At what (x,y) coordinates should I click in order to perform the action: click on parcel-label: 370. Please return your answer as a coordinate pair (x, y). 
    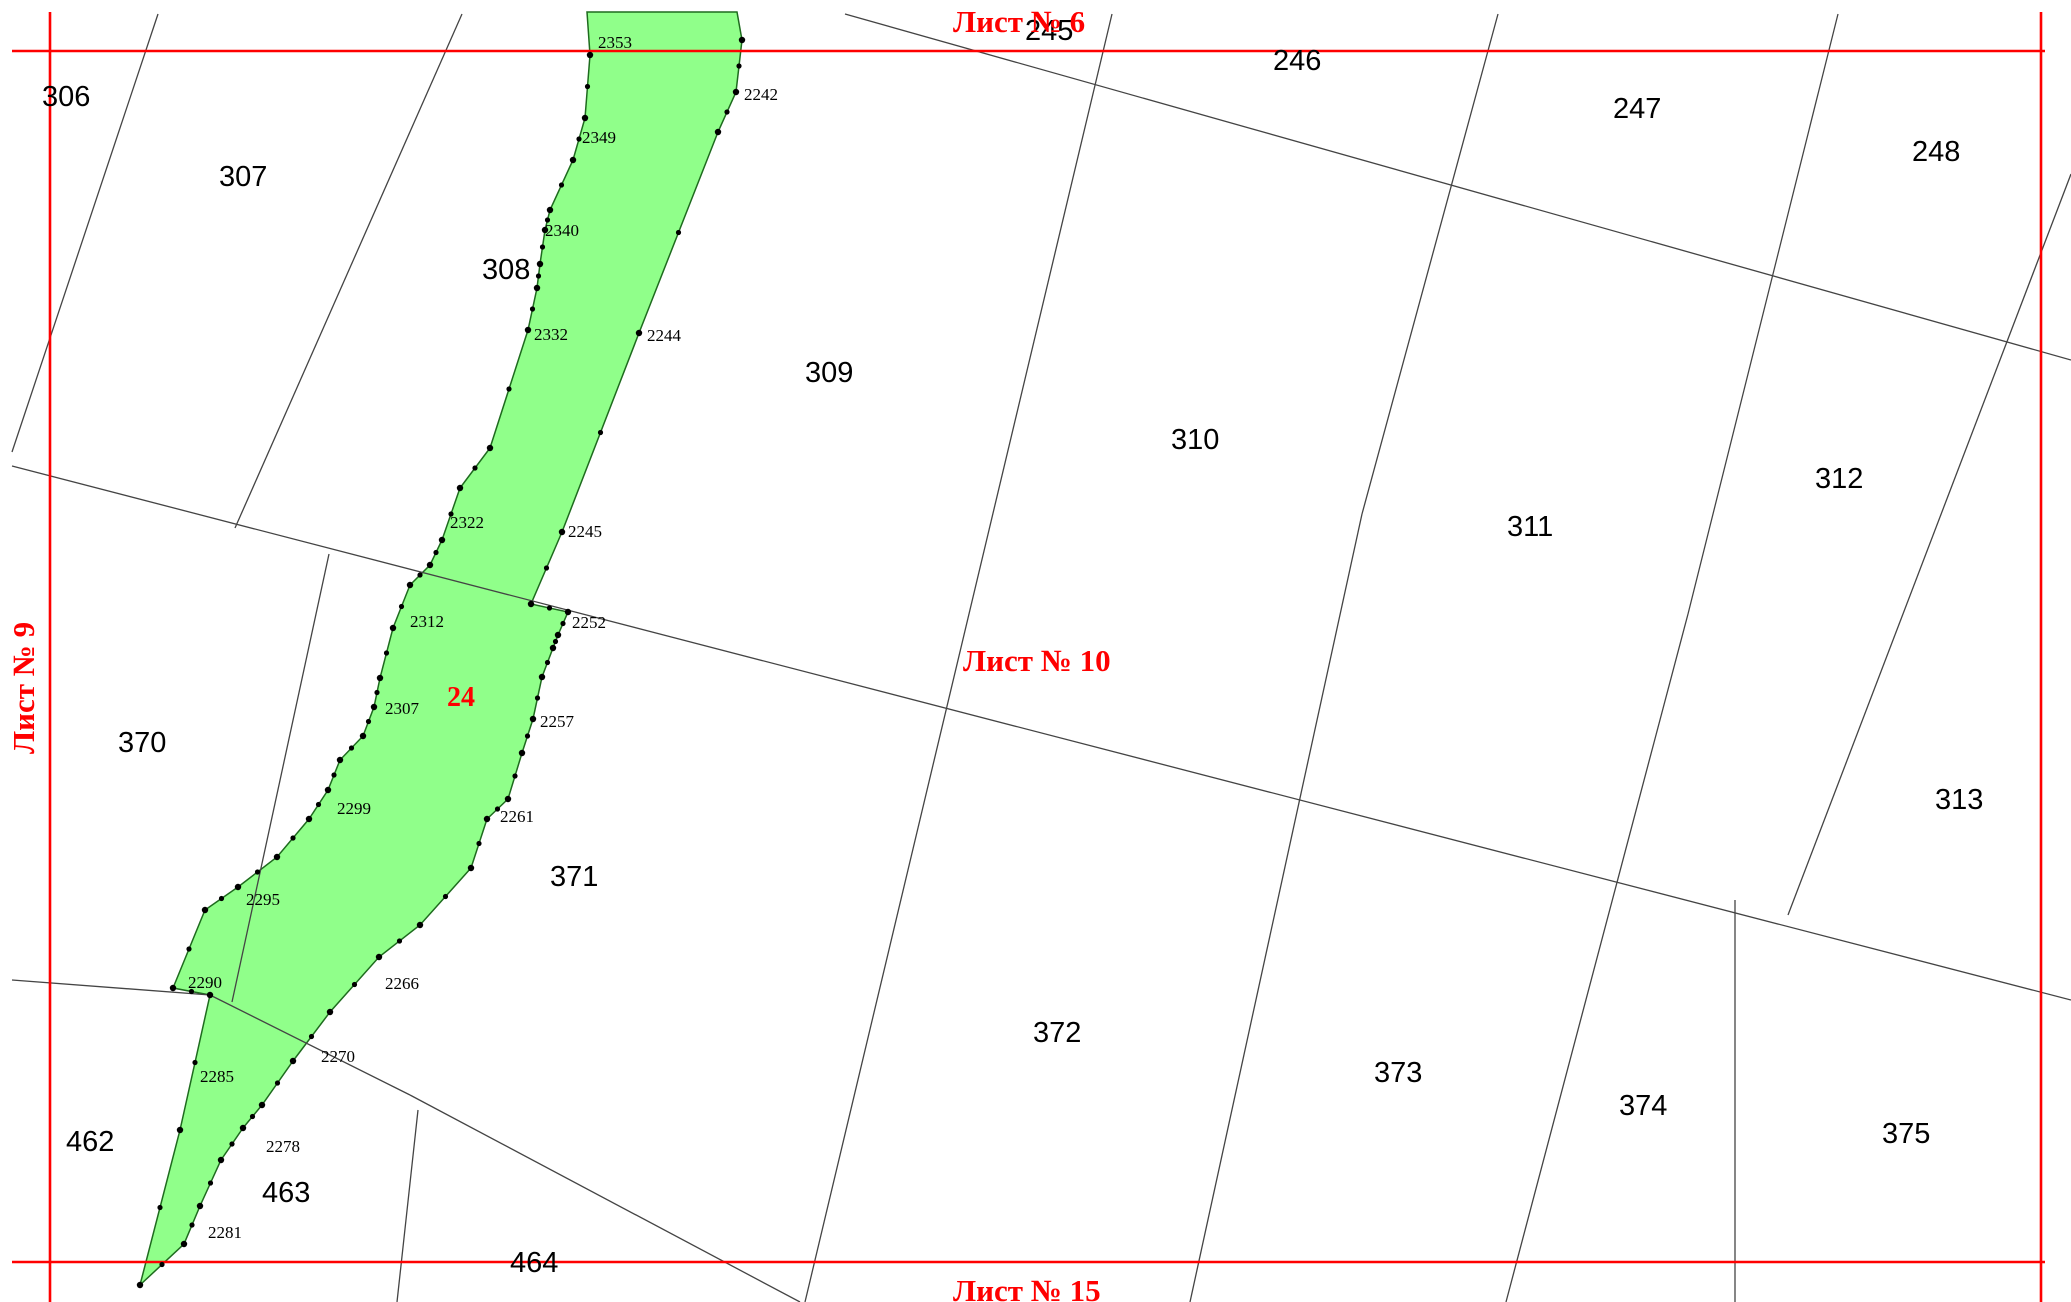
    Looking at the image, I should click on (142, 743).